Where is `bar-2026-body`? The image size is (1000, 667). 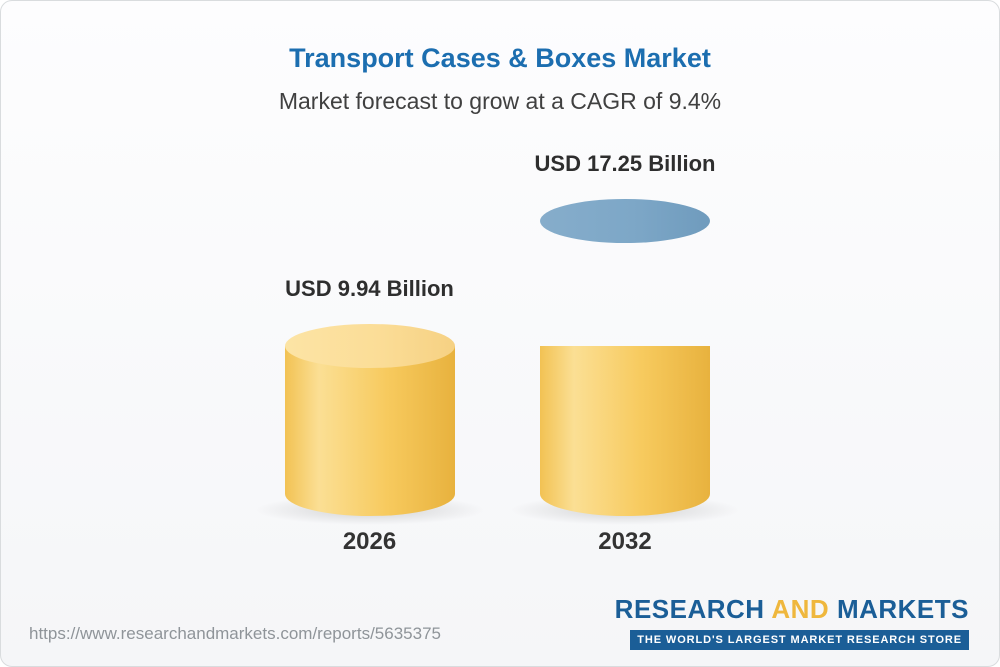
bar-2026-body is located at coordinates (369, 431).